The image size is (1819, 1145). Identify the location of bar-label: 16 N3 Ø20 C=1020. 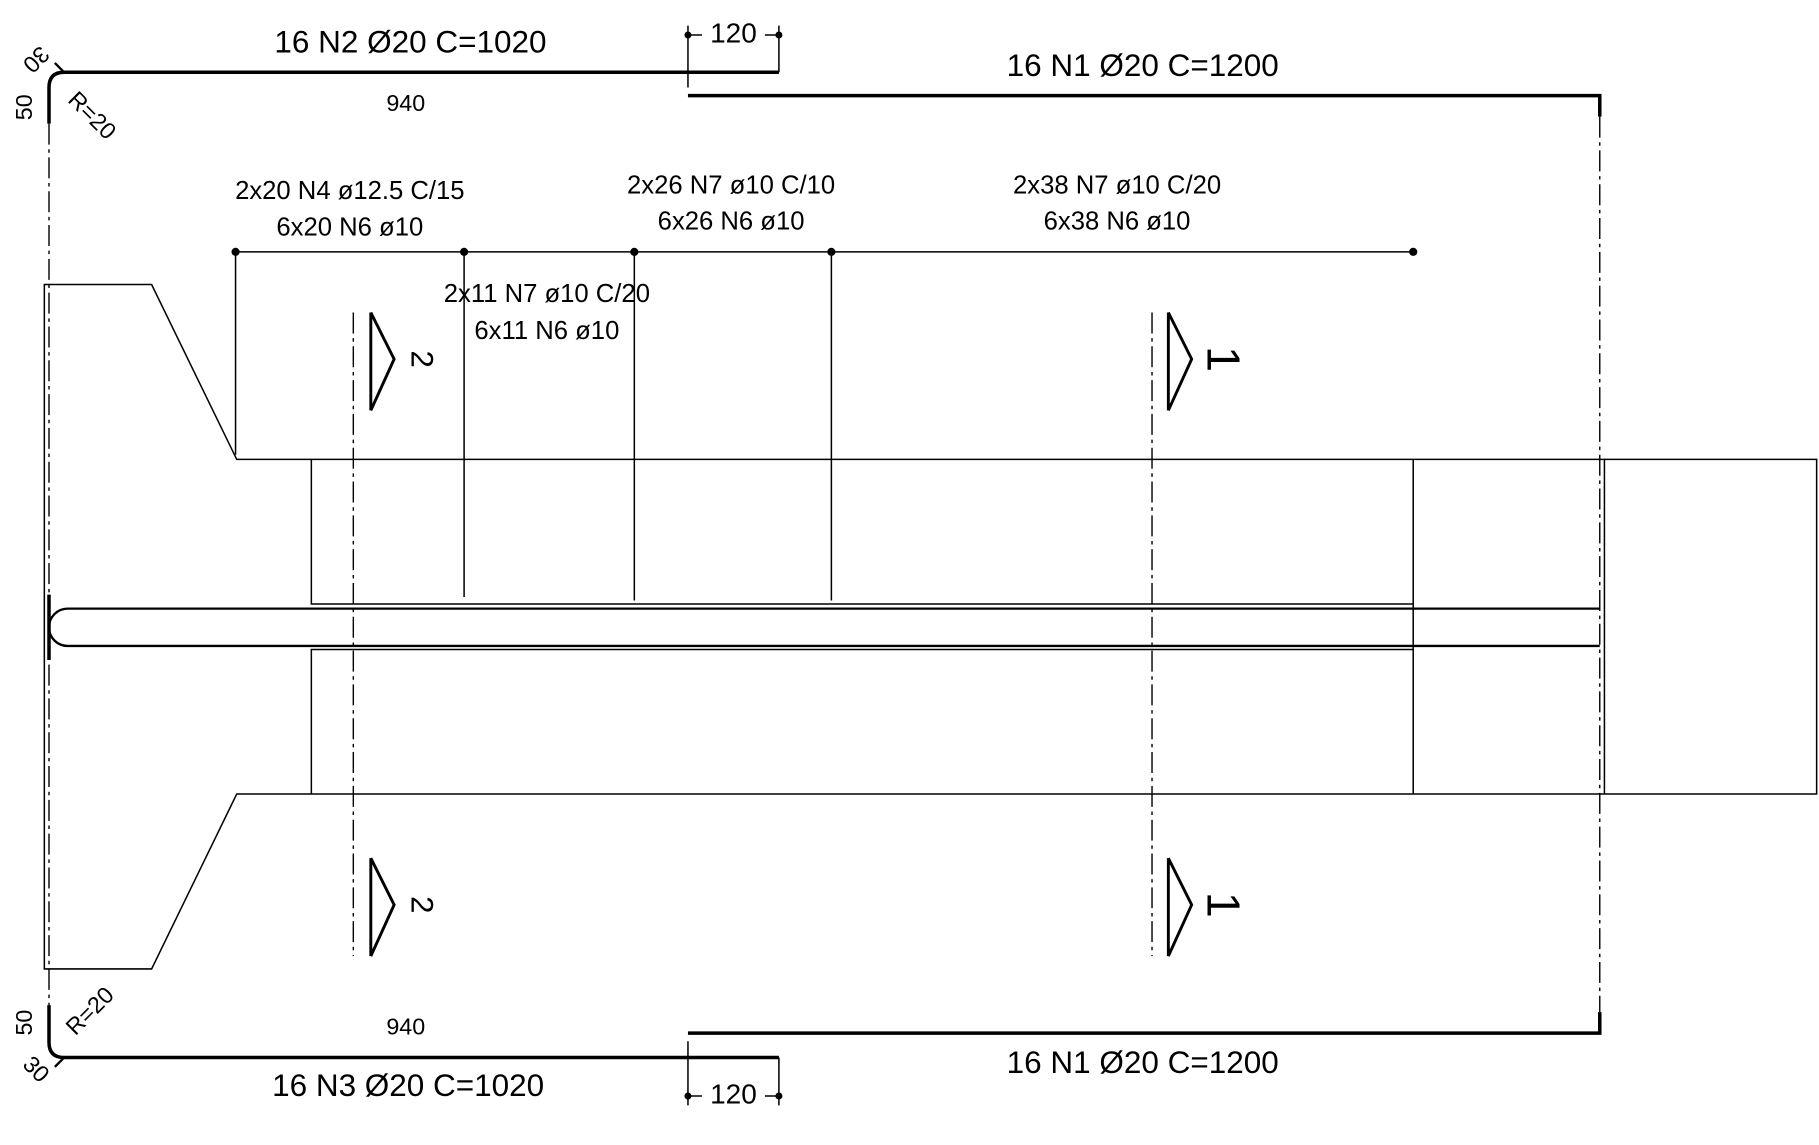
(408, 1085).